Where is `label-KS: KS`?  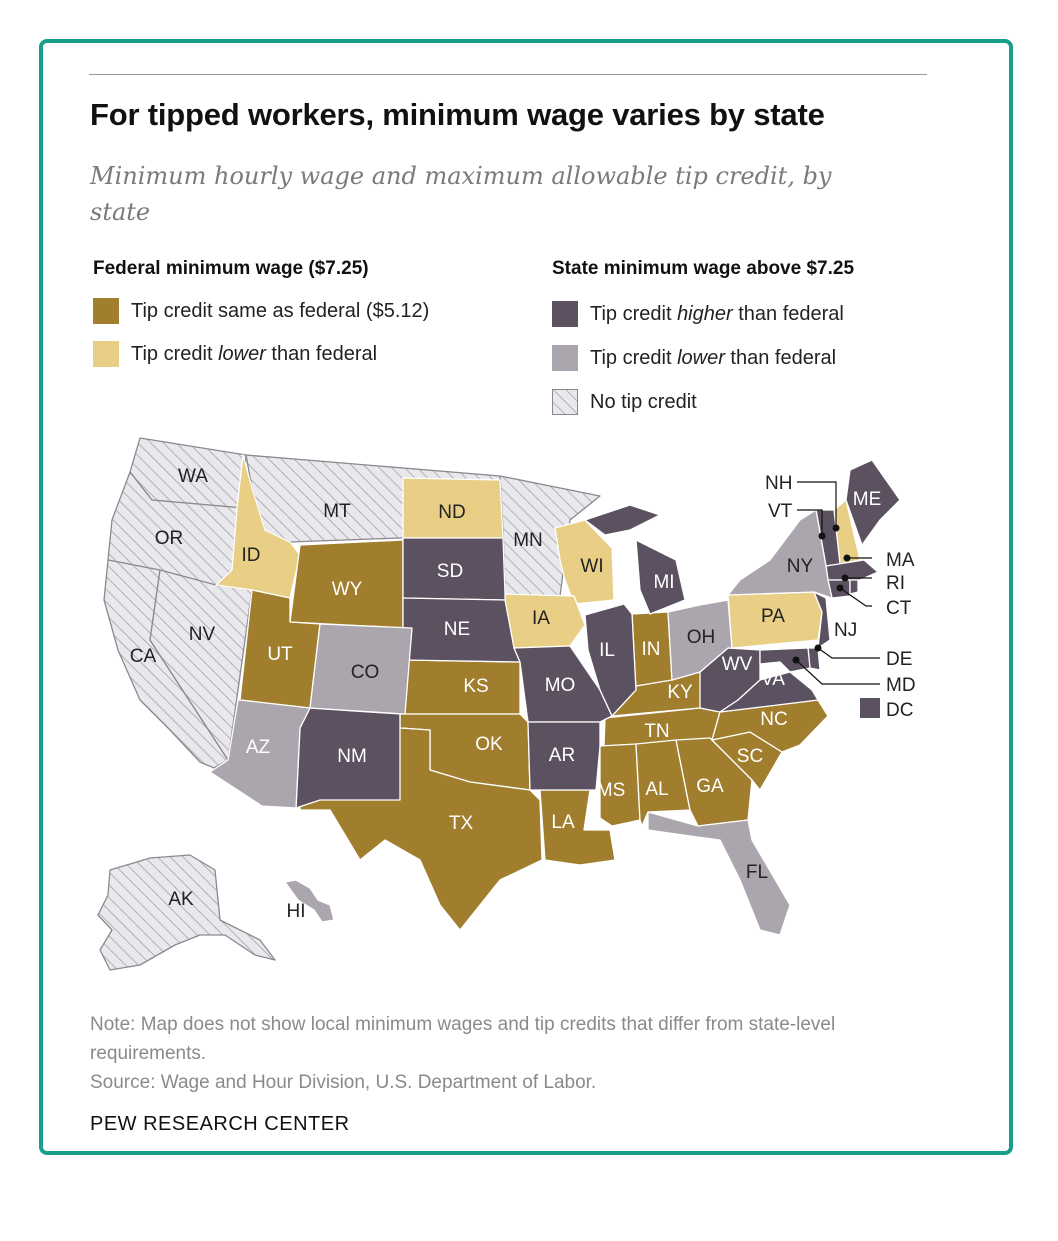 label-KS: KS is located at coordinates (475, 686).